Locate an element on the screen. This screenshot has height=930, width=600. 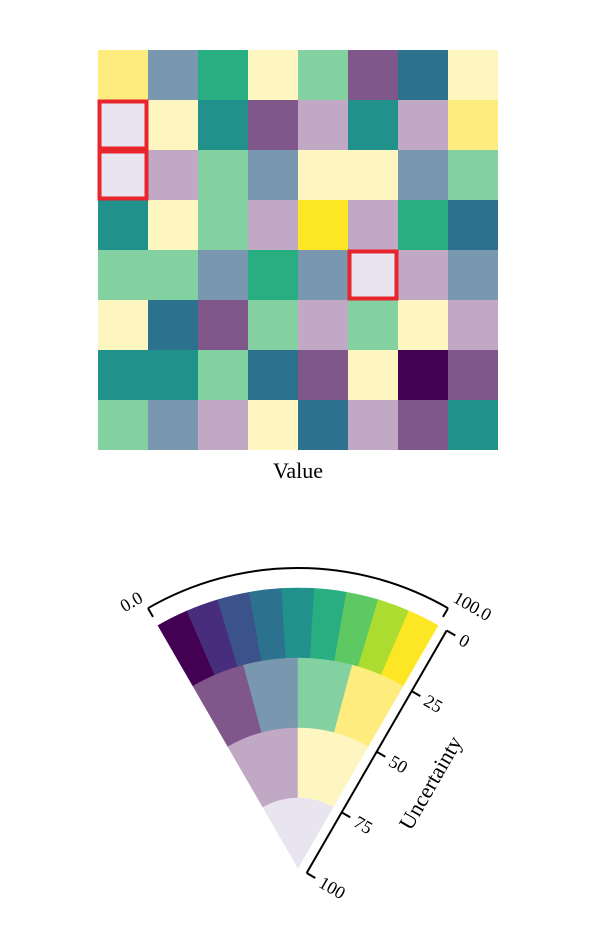
uncertainty-axis-label: Uncertainty is located at coordinates (431, 783).